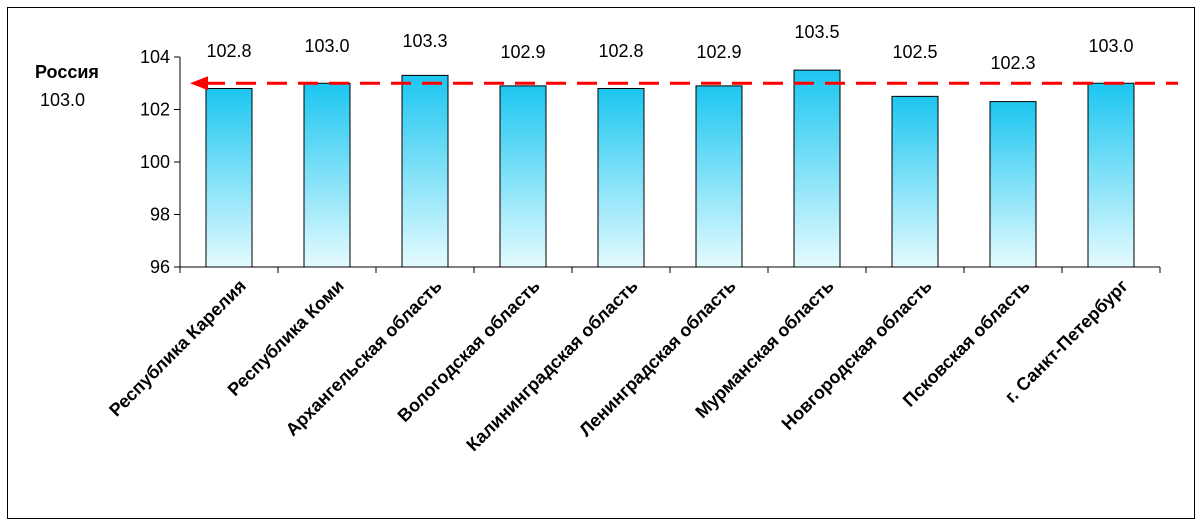 This screenshot has width=1204, height=527. Describe the element at coordinates (155, 110) in the screenshot. I see `y-tick-label: 102` at that location.